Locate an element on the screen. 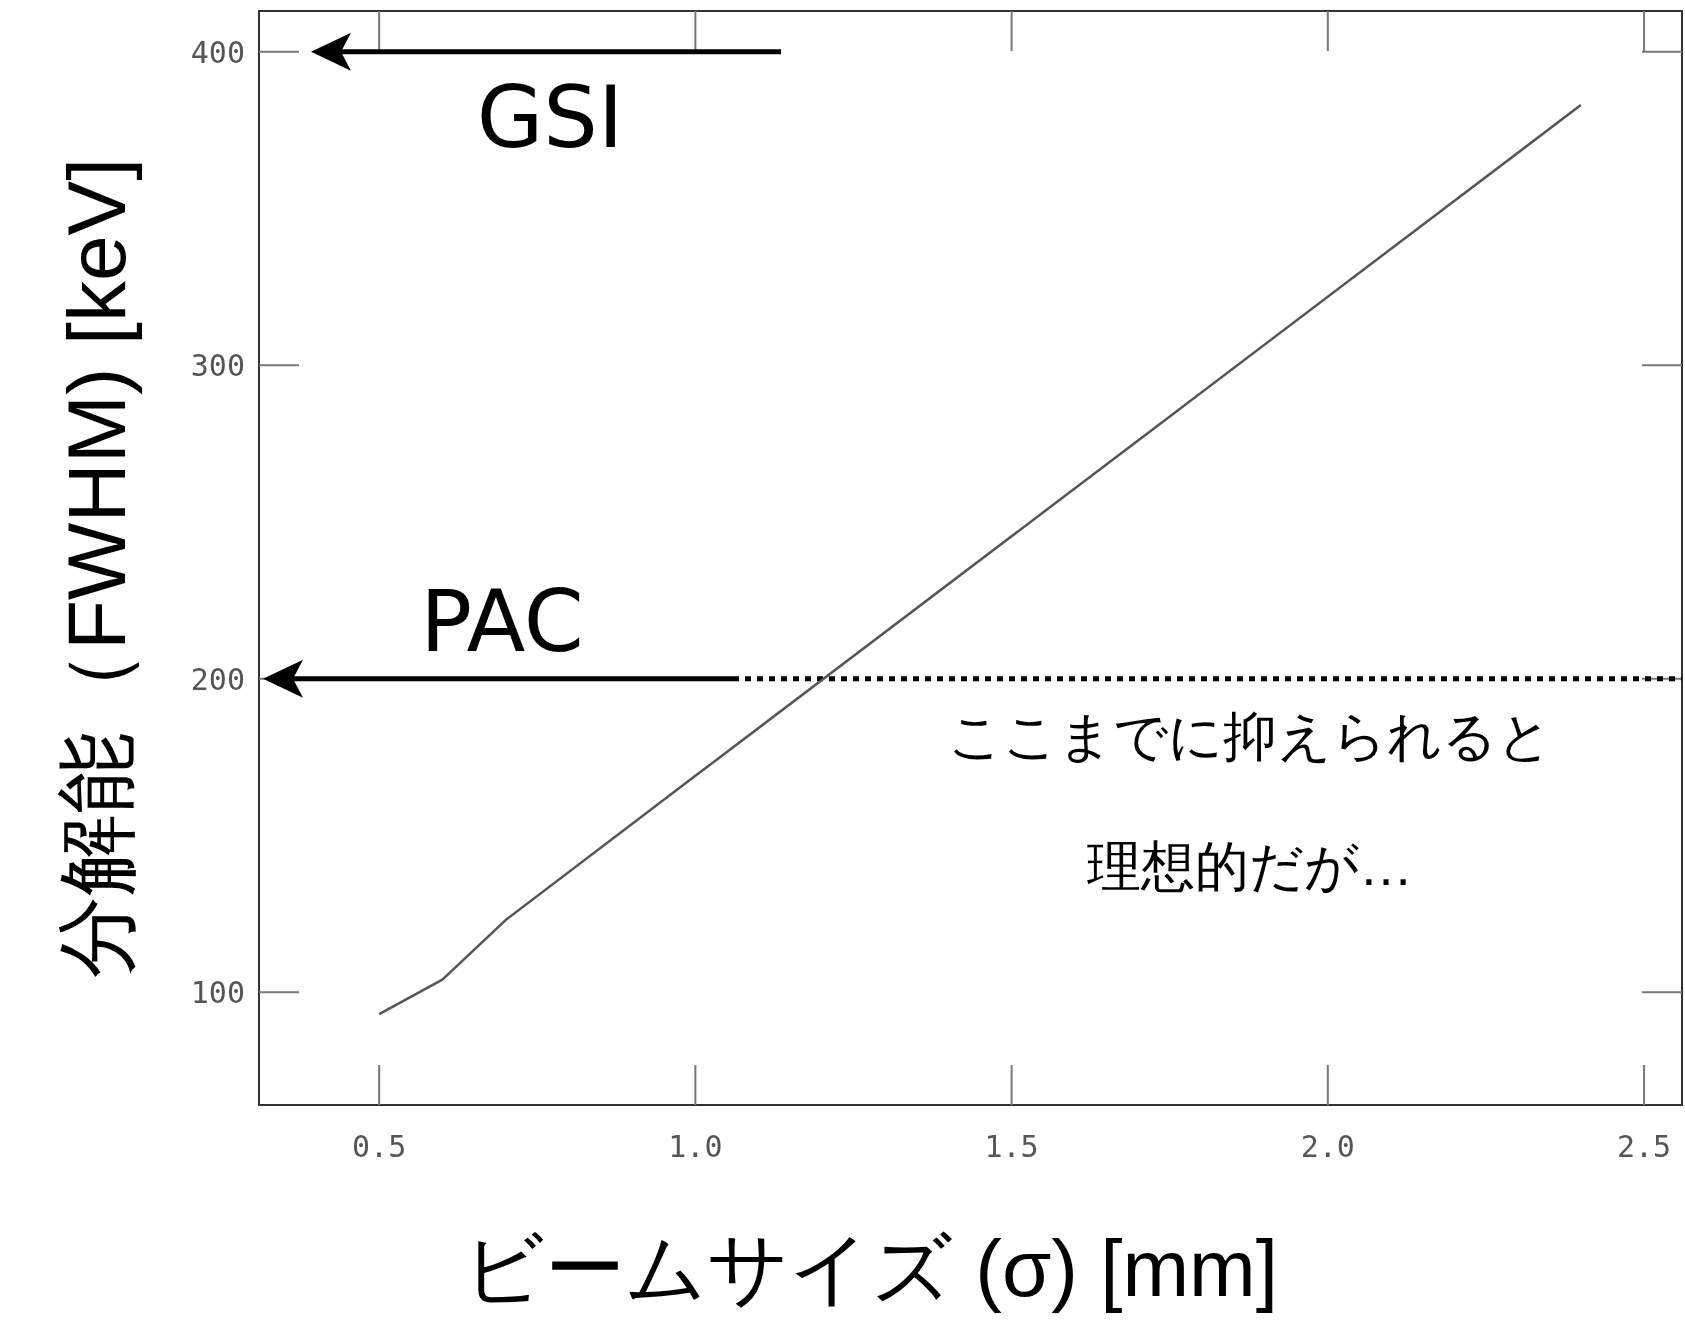 The width and height of the screenshot is (1685, 1333). y-axis-title: 分解能（FWHM) [keV] is located at coordinates (96, 568).